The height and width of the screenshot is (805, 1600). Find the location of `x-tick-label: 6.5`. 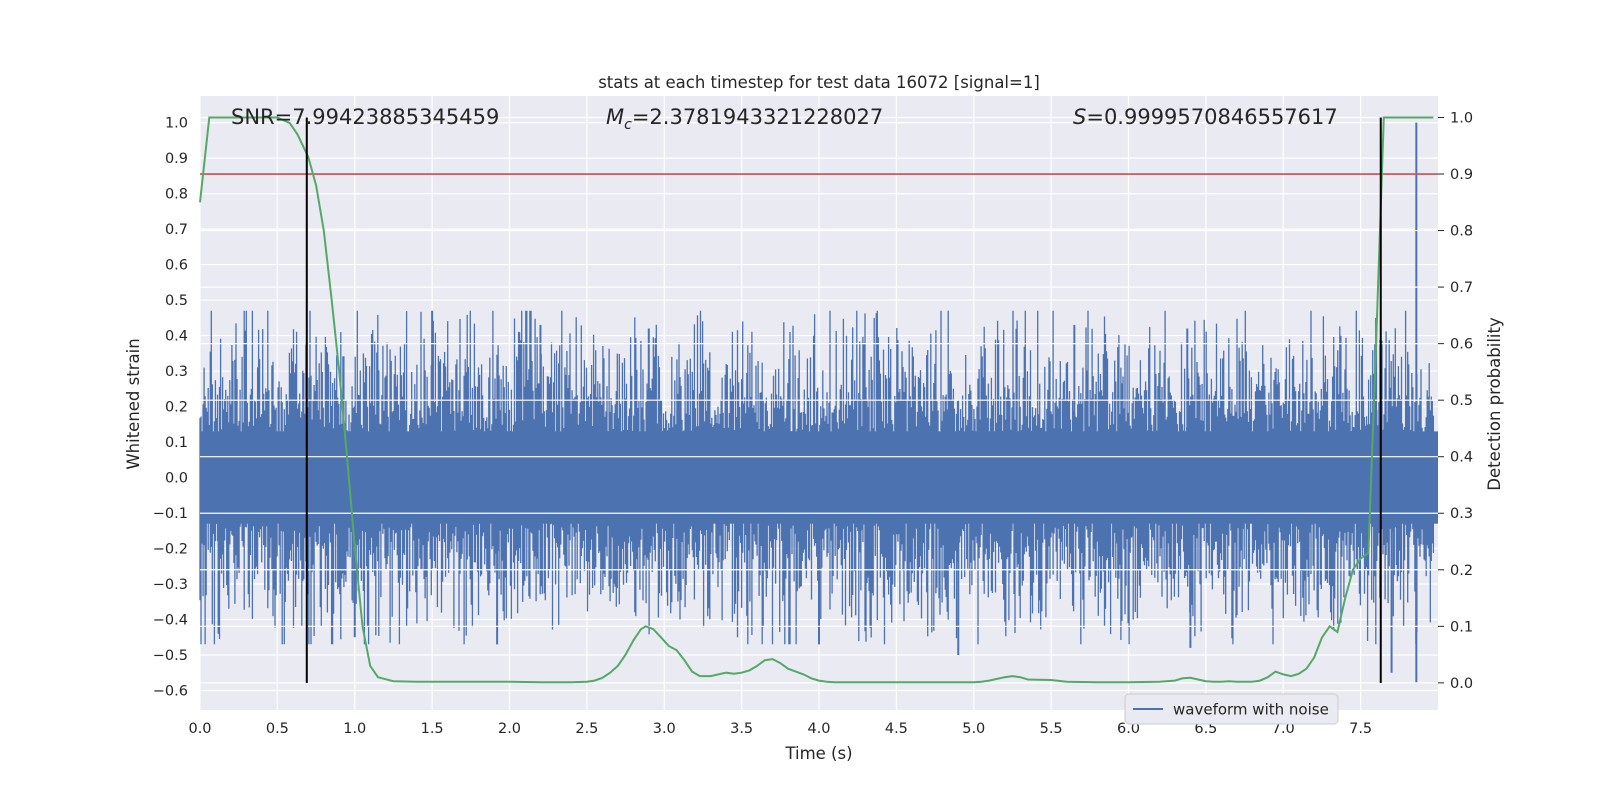

x-tick-label: 6.5 is located at coordinates (1205, 729).